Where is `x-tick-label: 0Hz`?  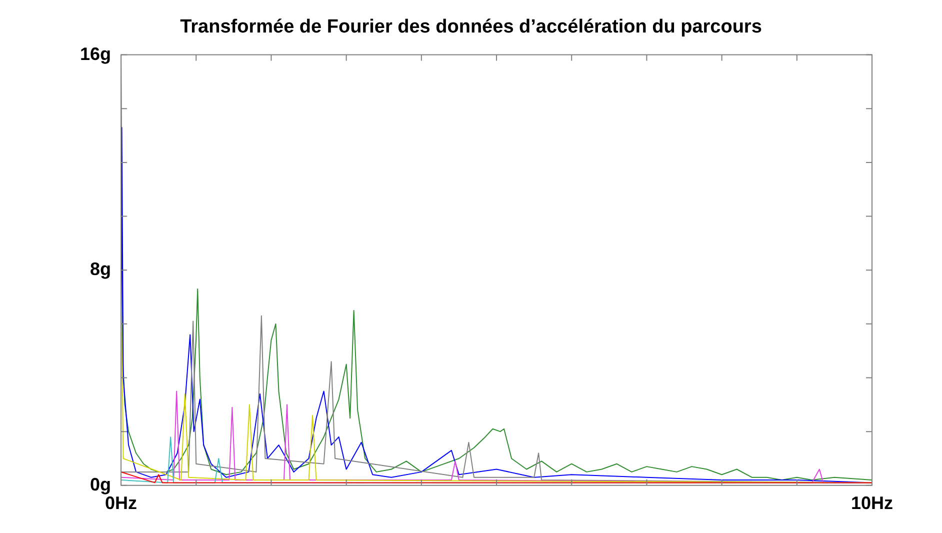 x-tick-label: 0Hz is located at coordinates (121, 503).